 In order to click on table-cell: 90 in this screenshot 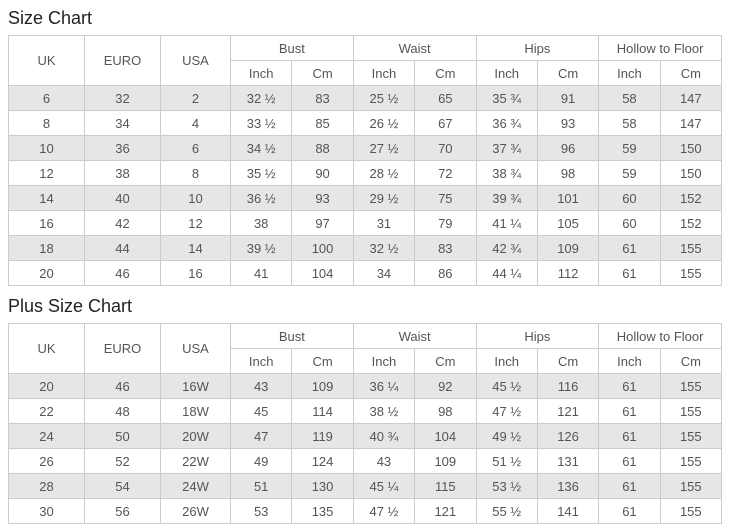, I will do `click(322, 173)`.